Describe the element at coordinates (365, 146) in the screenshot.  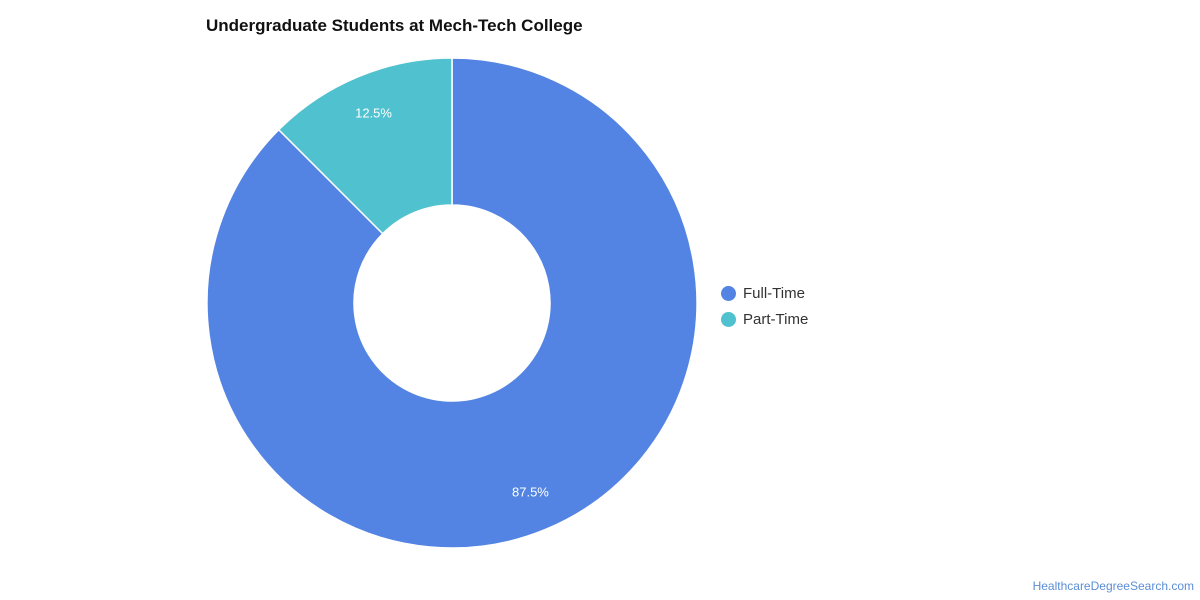
I see `slice-part-time` at that location.